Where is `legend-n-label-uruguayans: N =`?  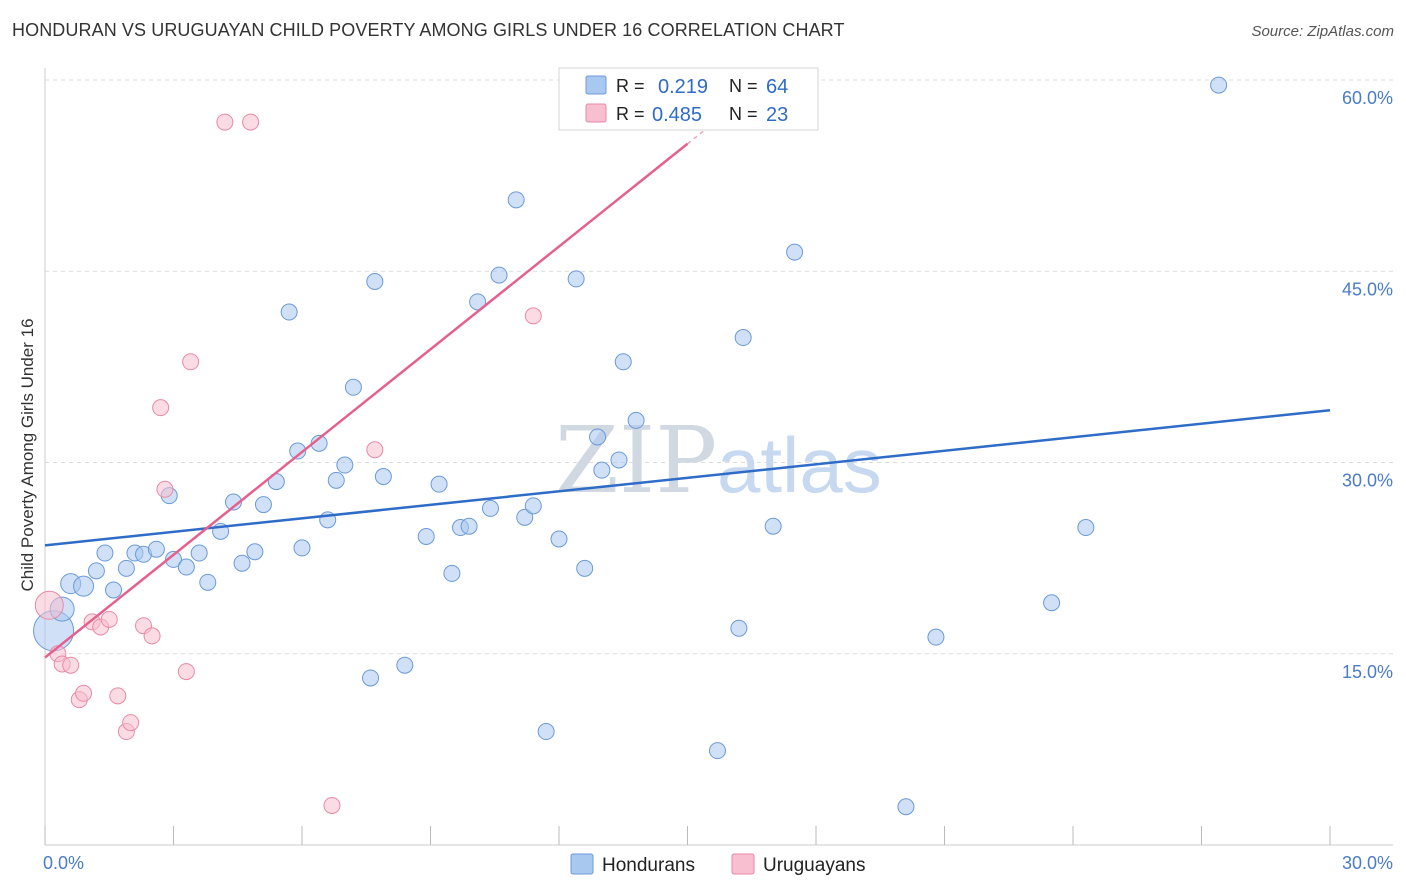
legend-n-label-uruguayans: N = is located at coordinates (743, 114).